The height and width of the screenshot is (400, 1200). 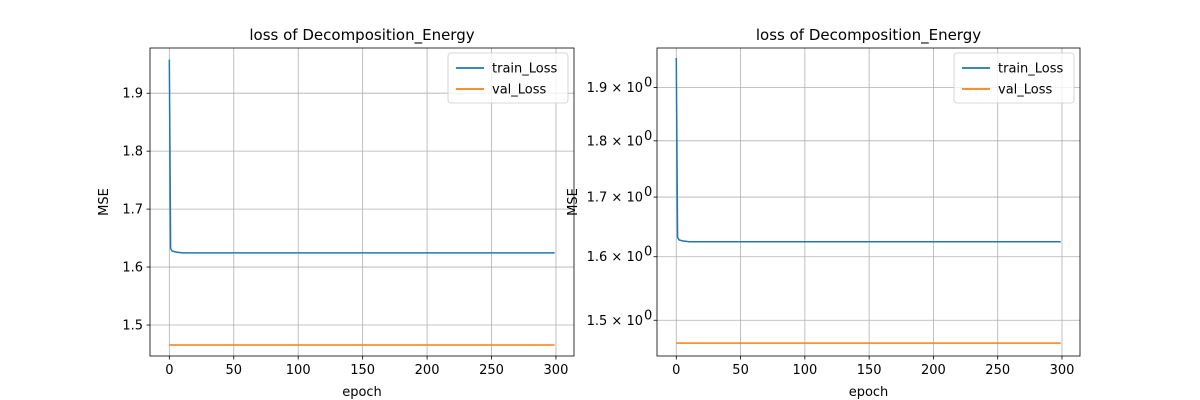 I want to click on y-tick-label: 1.9, so click(x=132, y=94).